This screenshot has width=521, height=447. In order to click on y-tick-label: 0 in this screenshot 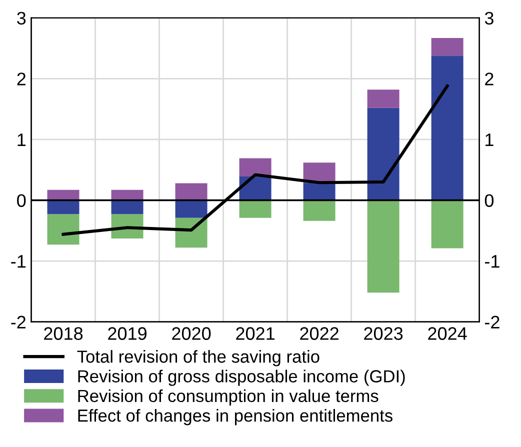, I will do `click(21, 200)`.